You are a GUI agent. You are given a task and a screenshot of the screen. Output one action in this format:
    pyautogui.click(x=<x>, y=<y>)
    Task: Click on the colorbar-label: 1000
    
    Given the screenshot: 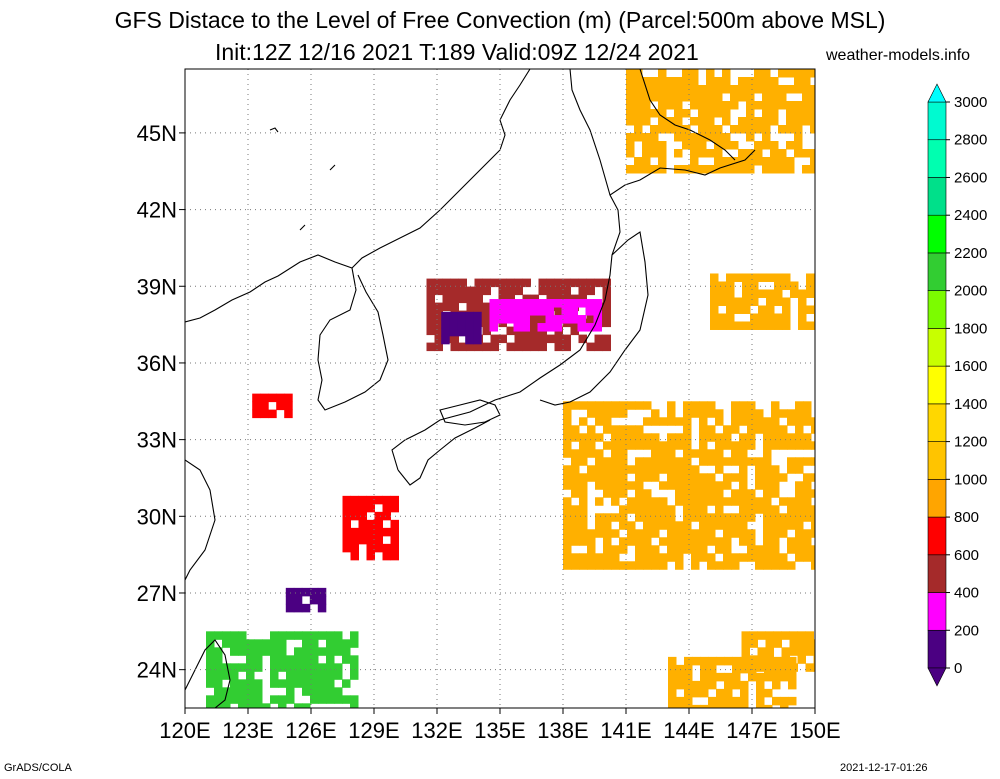 What is the action you would take?
    pyautogui.click(x=970, y=479)
    